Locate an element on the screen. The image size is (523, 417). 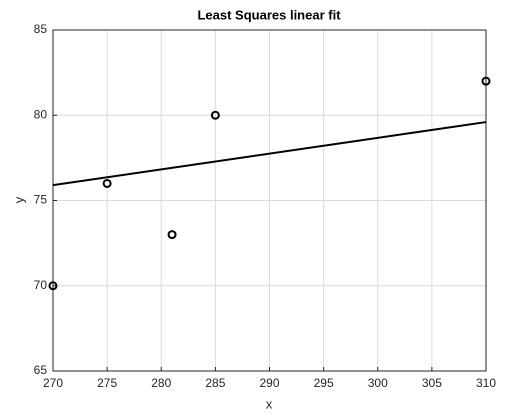
x-tick-label: 275 is located at coordinates (107, 383).